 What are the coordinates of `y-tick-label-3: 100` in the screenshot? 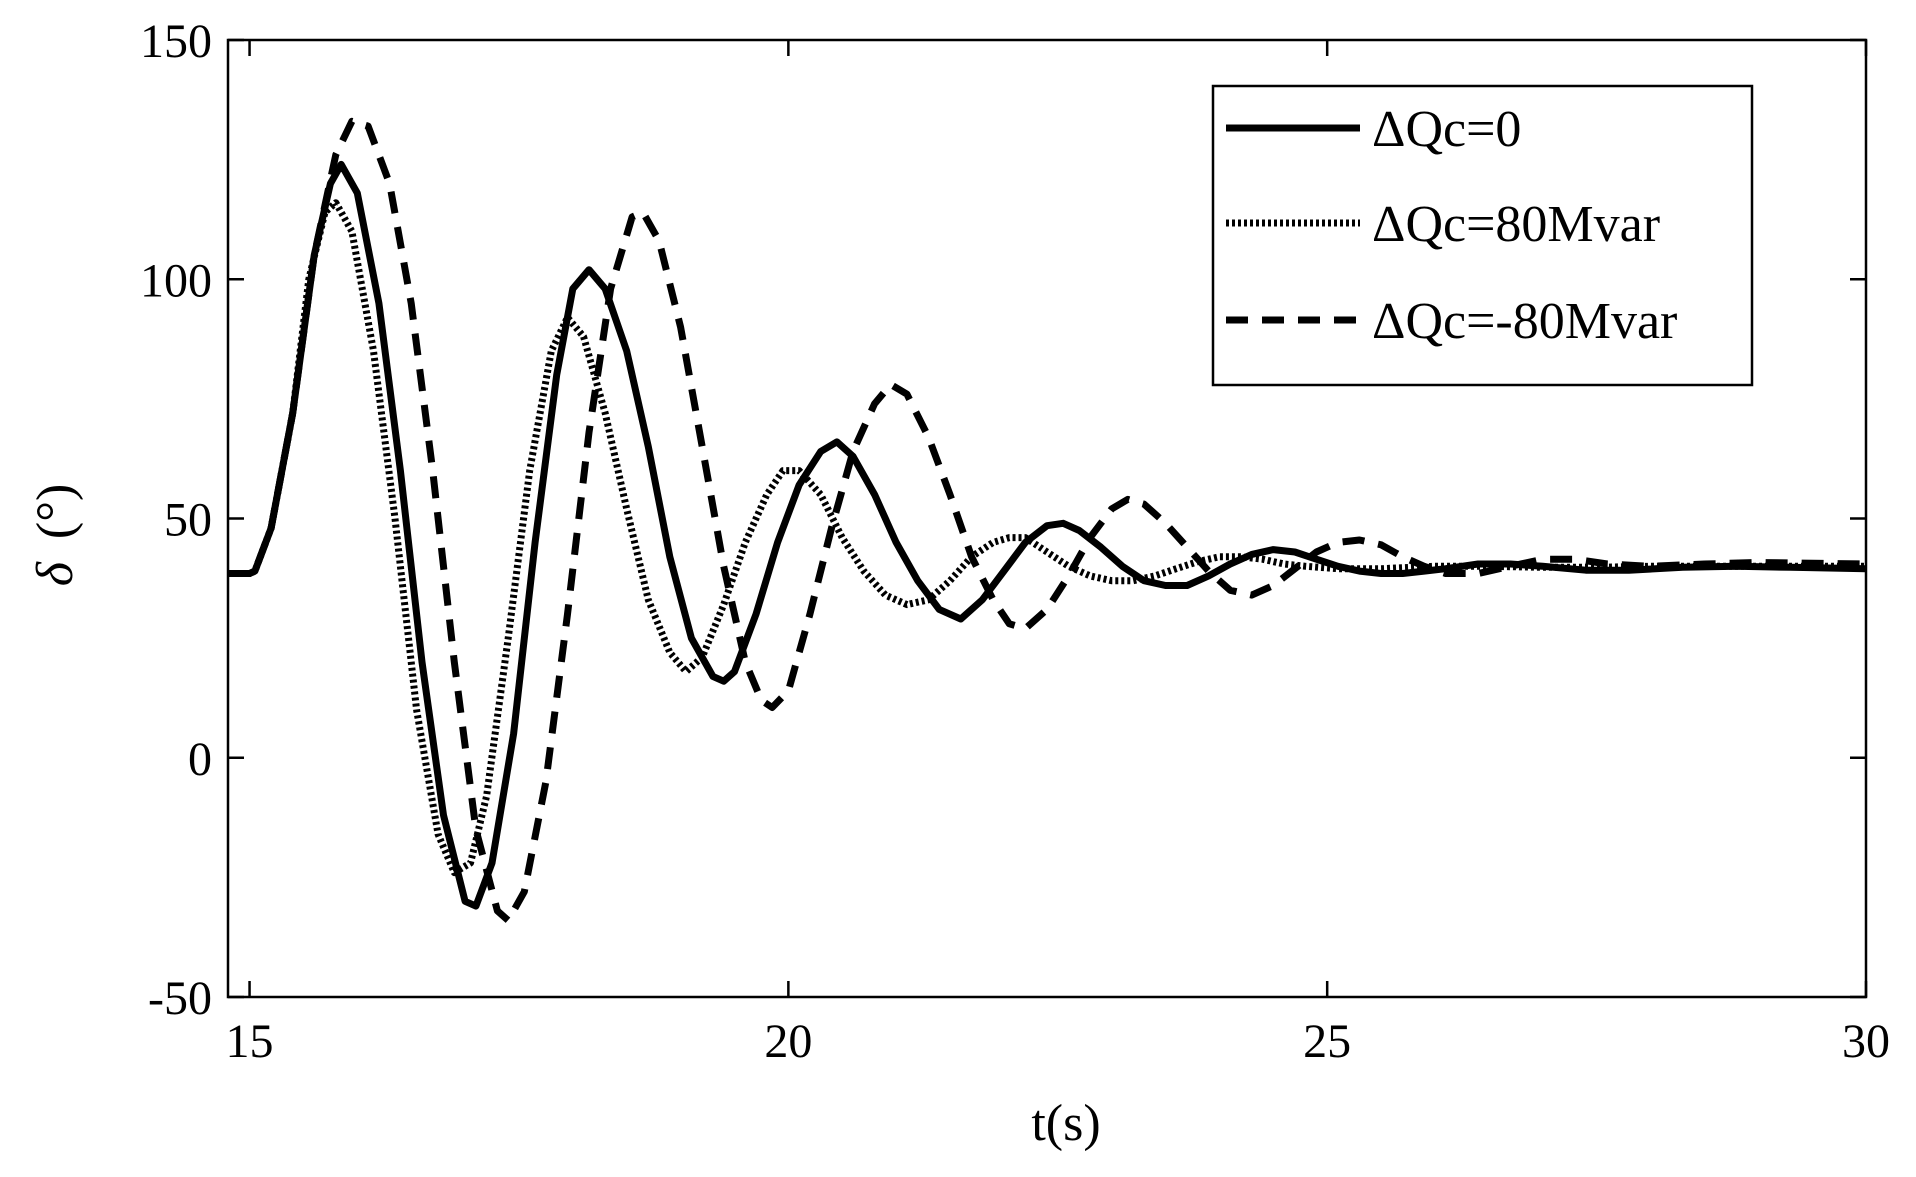 It's located at (176, 280).